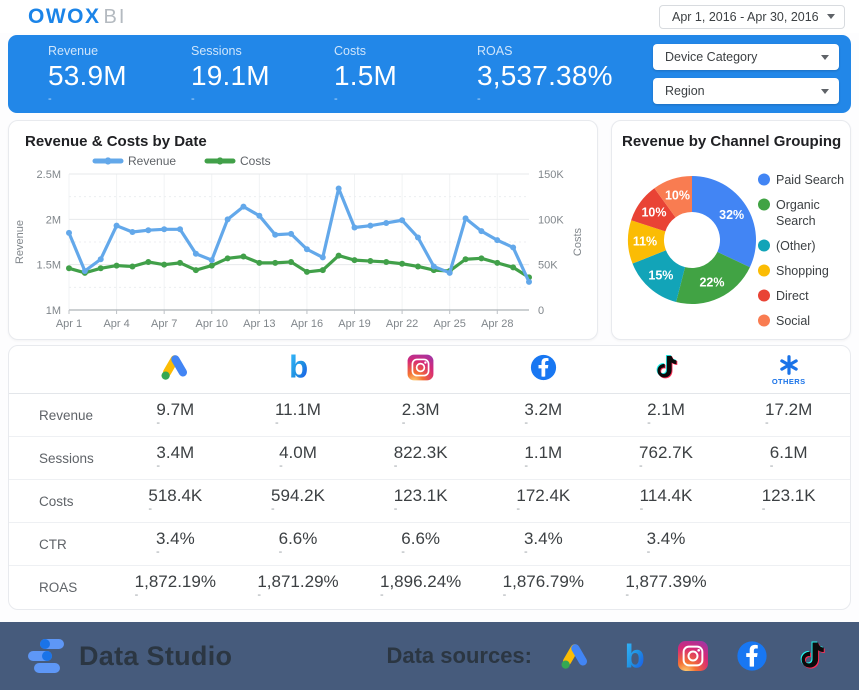 The image size is (859, 690). I want to click on metric-value: 1,872.19%, so click(175, 581).